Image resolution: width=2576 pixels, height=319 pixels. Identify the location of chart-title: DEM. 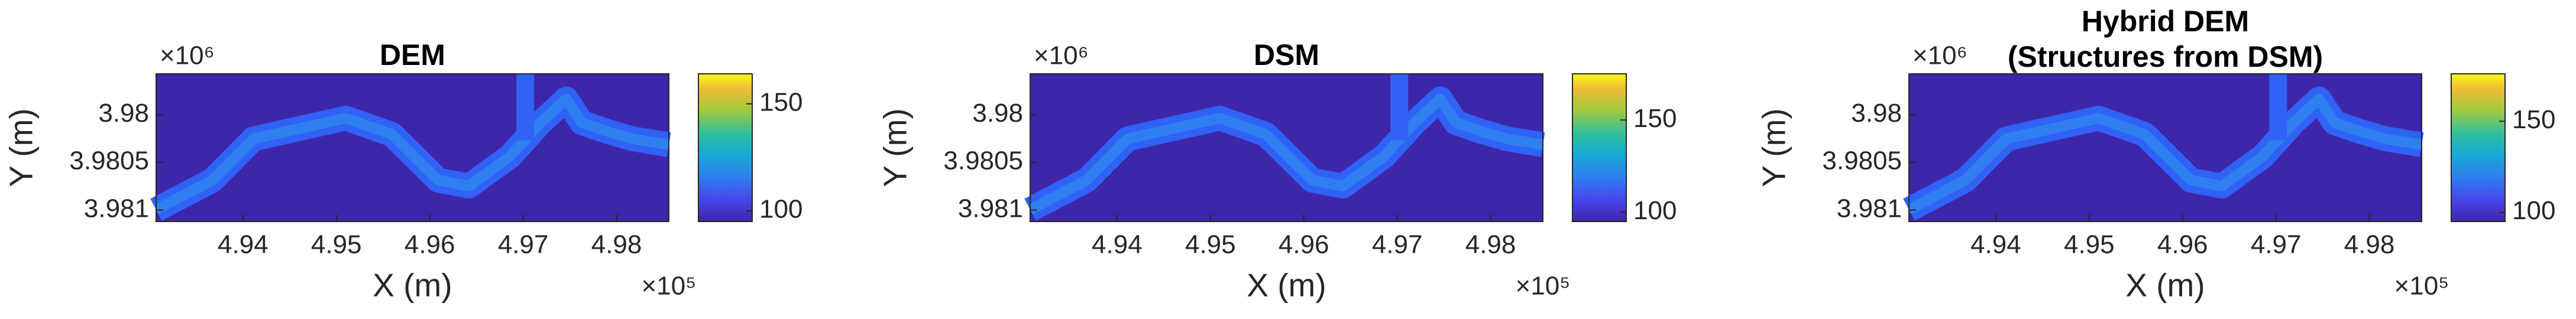
(413, 55).